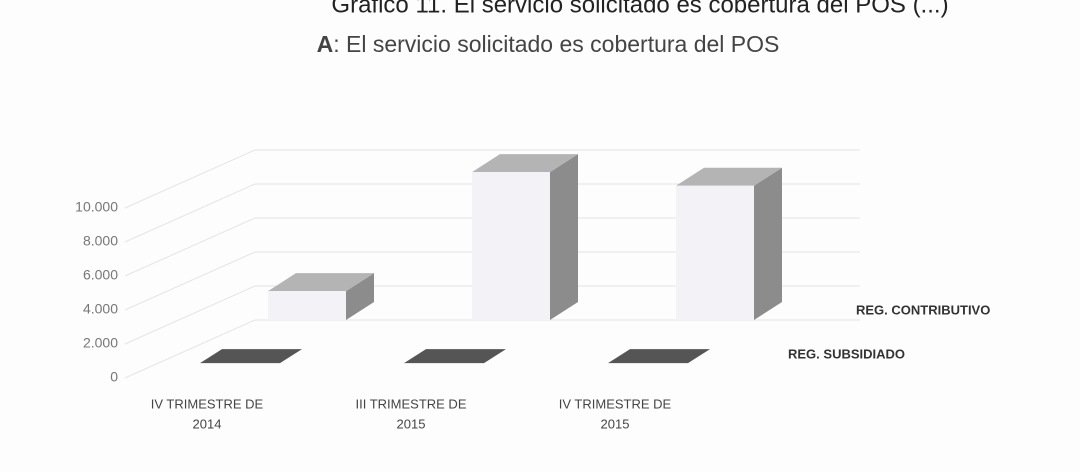 The image size is (1080, 472). I want to click on x-tick-label: III TRIMESTRE DE, so click(411, 403).